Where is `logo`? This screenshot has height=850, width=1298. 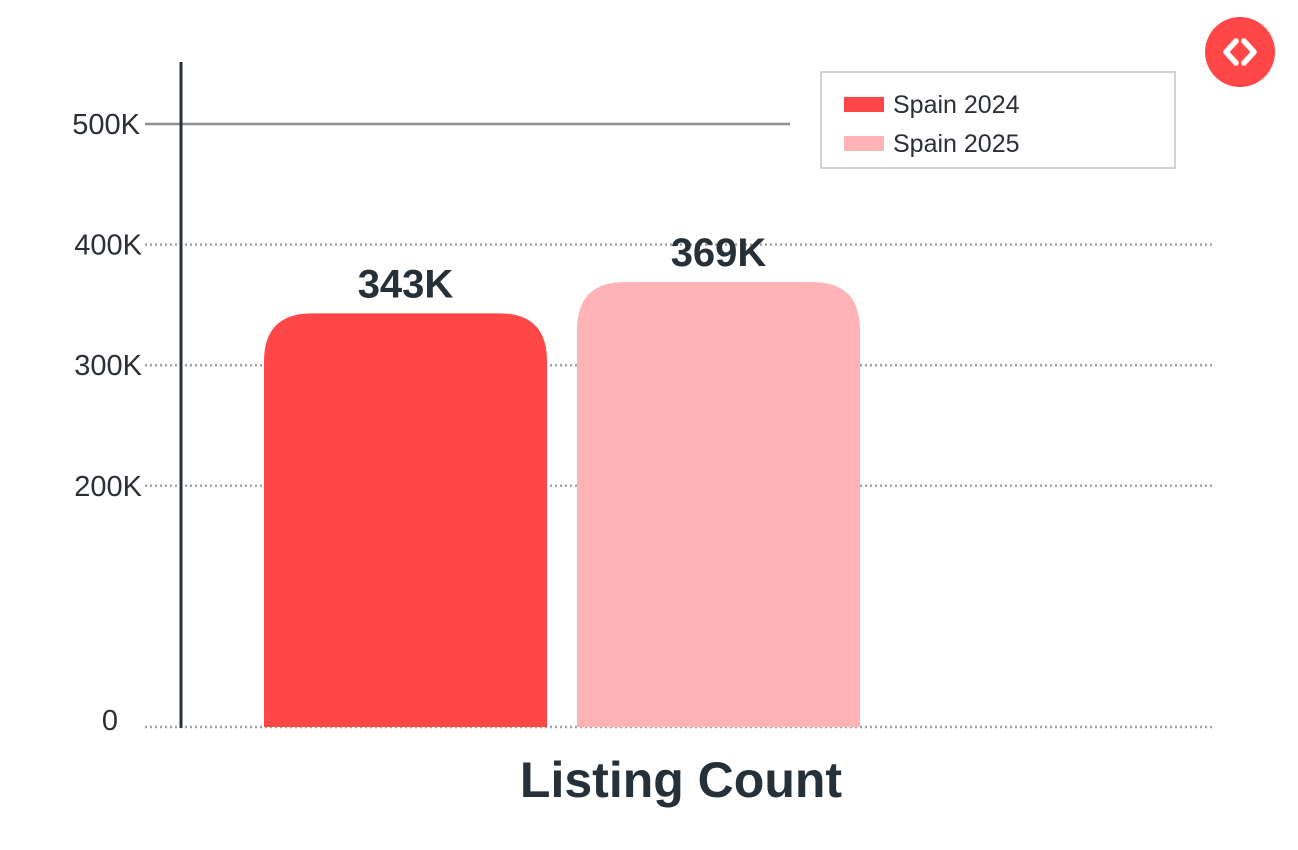
logo is located at coordinates (1240, 52).